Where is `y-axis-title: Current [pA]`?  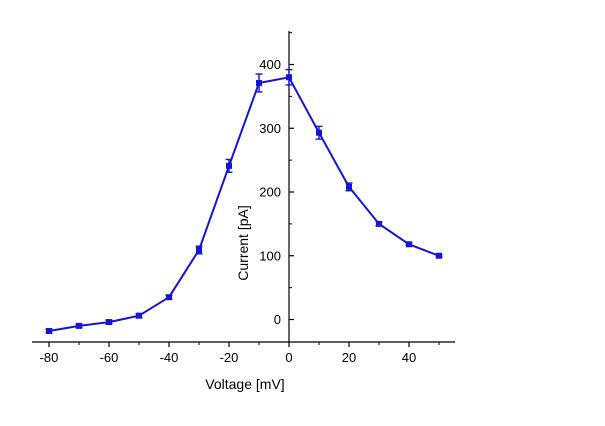
y-axis-title: Current [pA] is located at coordinates (243, 242).